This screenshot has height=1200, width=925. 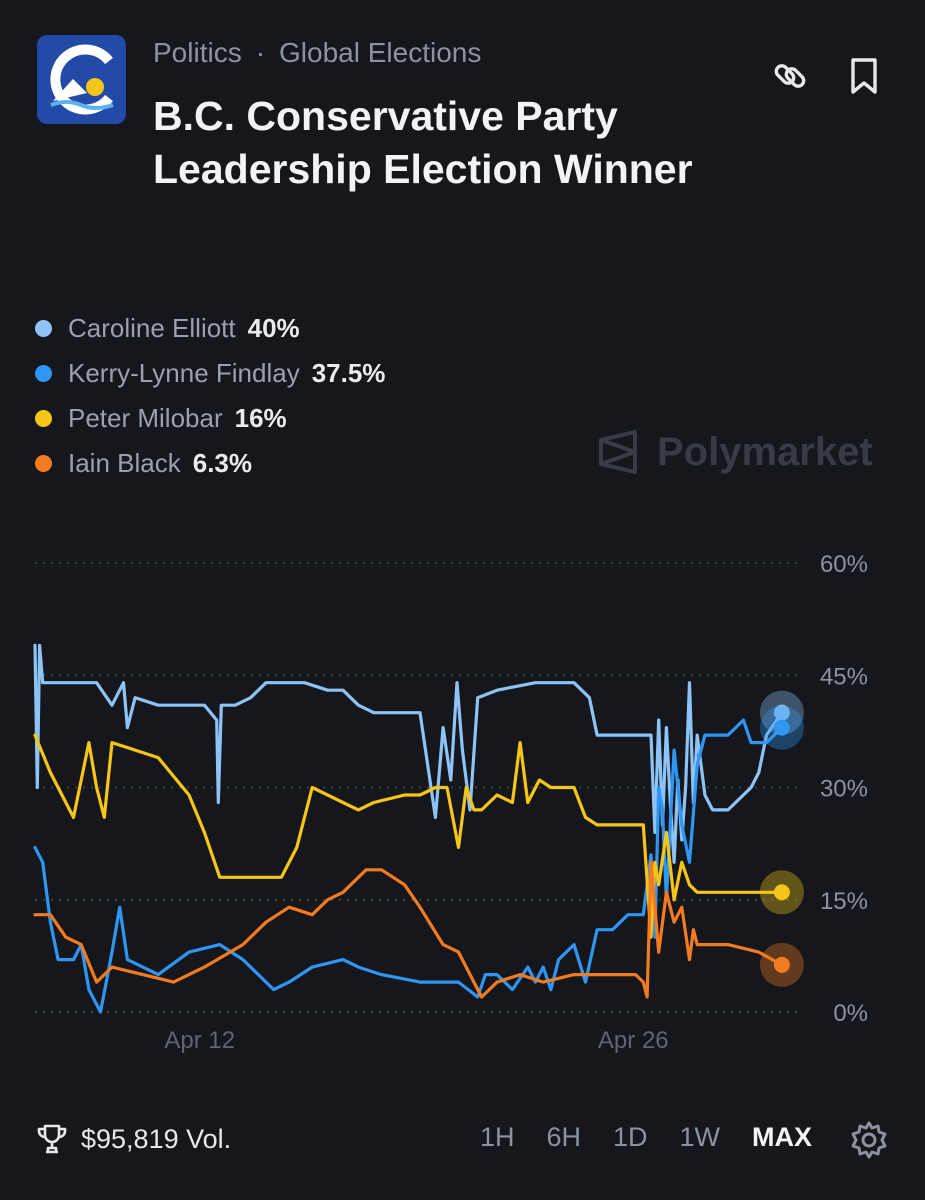 What do you see at coordinates (156, 1138) in the screenshot?
I see `volume-text: $95,819 Vol.` at bounding box center [156, 1138].